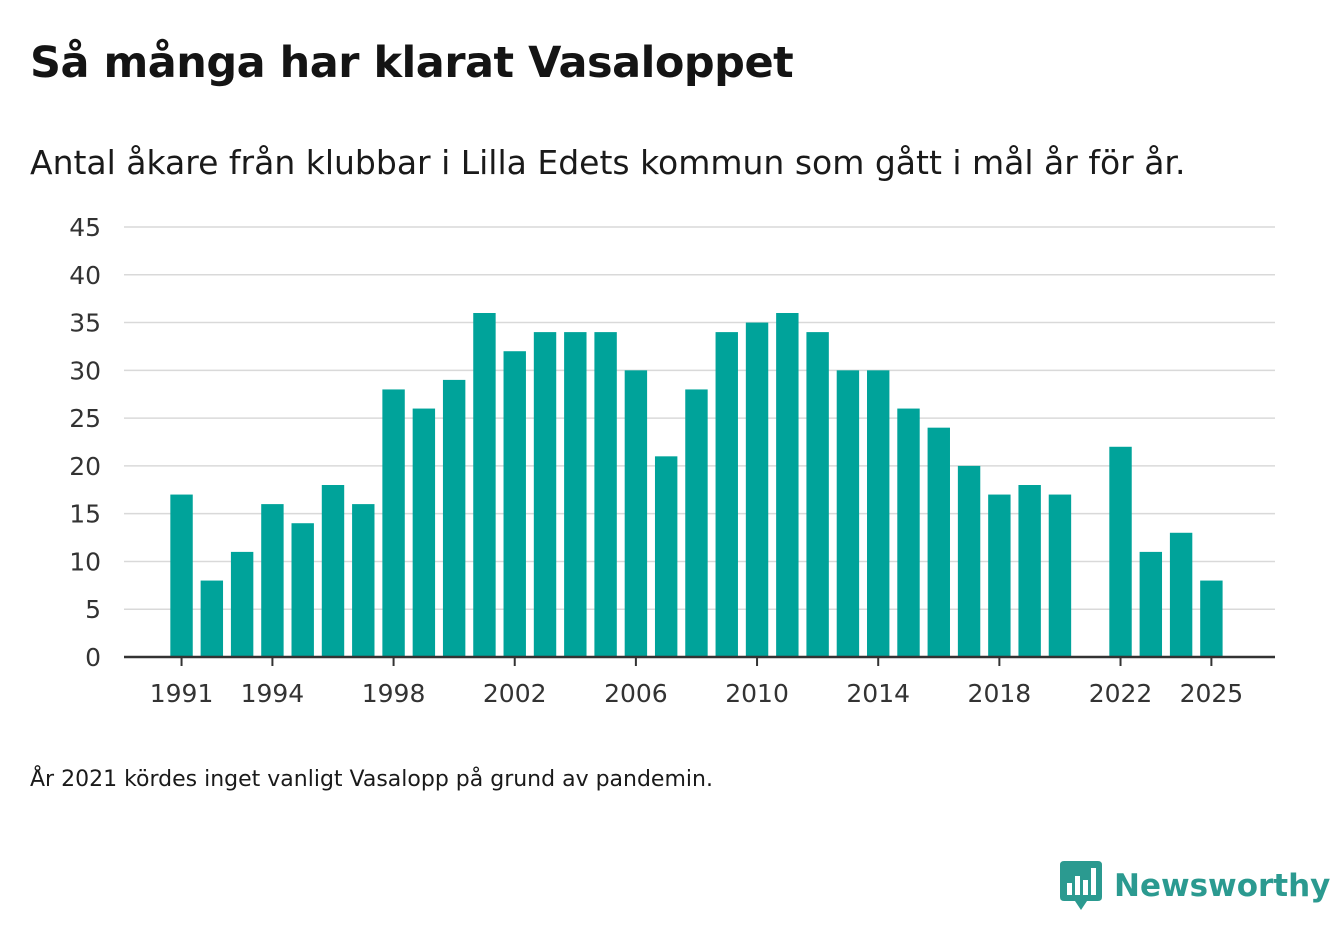  What do you see at coordinates (787, 485) in the screenshot?
I see `bar-2011` at bounding box center [787, 485].